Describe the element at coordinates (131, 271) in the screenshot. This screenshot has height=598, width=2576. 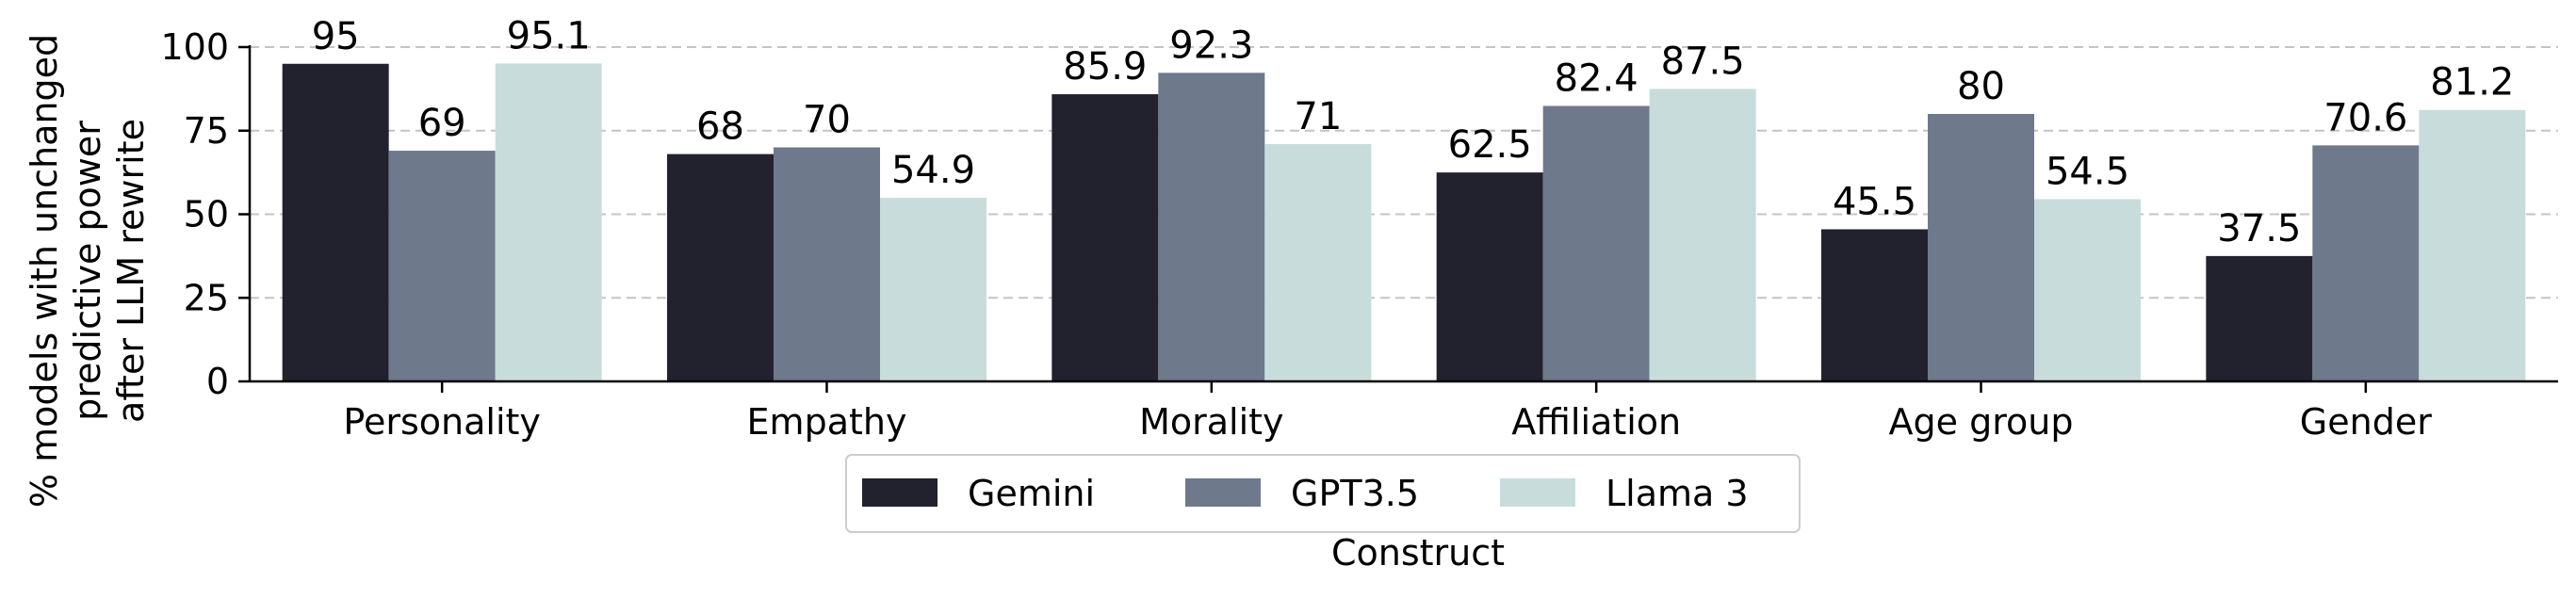
I see `y-axis-label-line: after LLM rewrite` at that location.